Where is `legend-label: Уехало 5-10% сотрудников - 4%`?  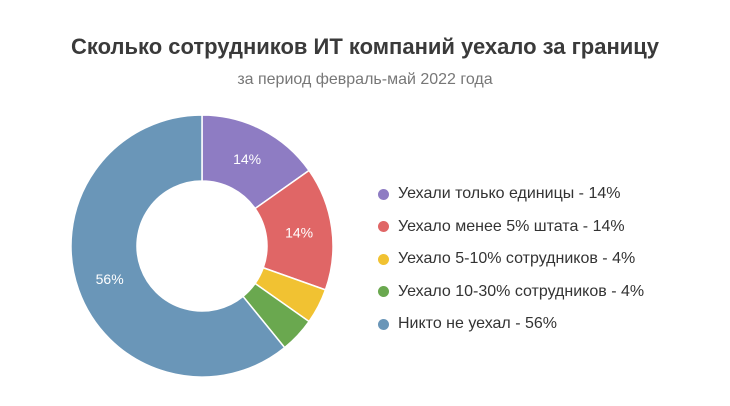 legend-label: Уехало 5-10% сотрудников - 4% is located at coordinates (517, 259).